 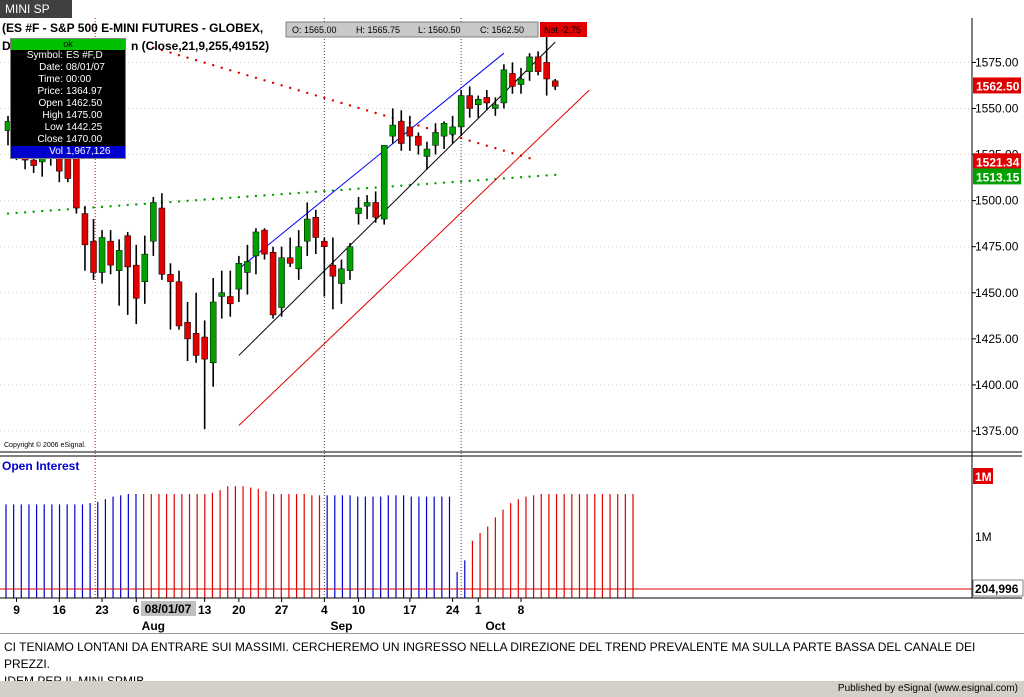 I want to click on footer: Published by eSignal (www.esignal.com), so click(x=512, y=689).